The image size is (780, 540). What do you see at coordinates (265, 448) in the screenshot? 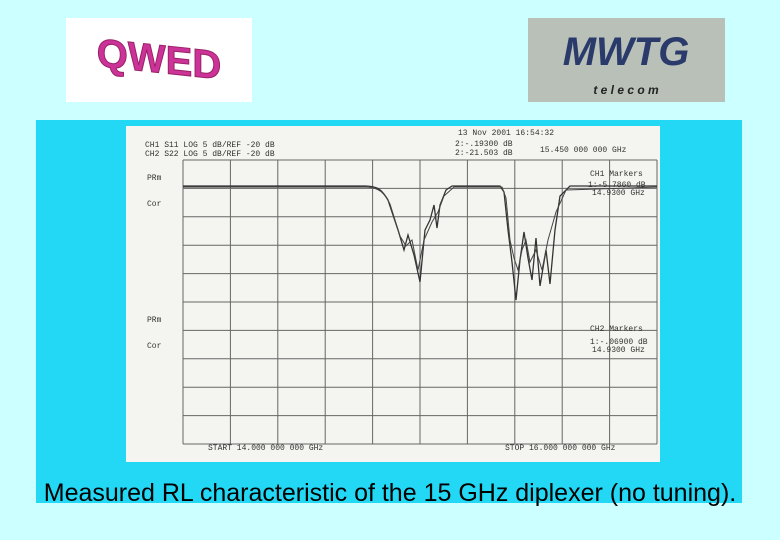
I see `start-freq: START 14.000 000 000 GHz` at bounding box center [265, 448].